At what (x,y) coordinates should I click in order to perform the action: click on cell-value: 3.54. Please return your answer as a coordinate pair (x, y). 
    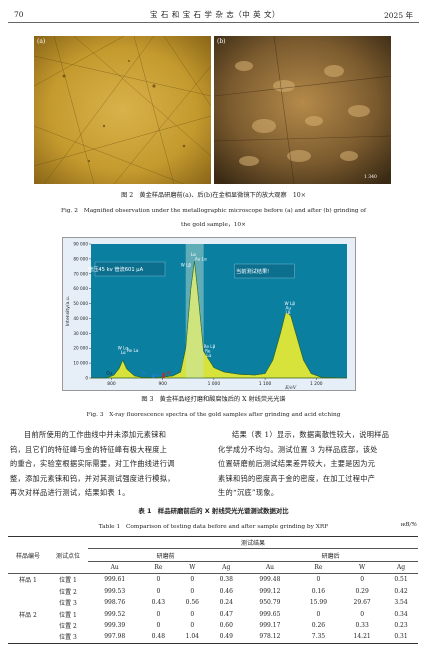
    Looking at the image, I should click on (401, 603).